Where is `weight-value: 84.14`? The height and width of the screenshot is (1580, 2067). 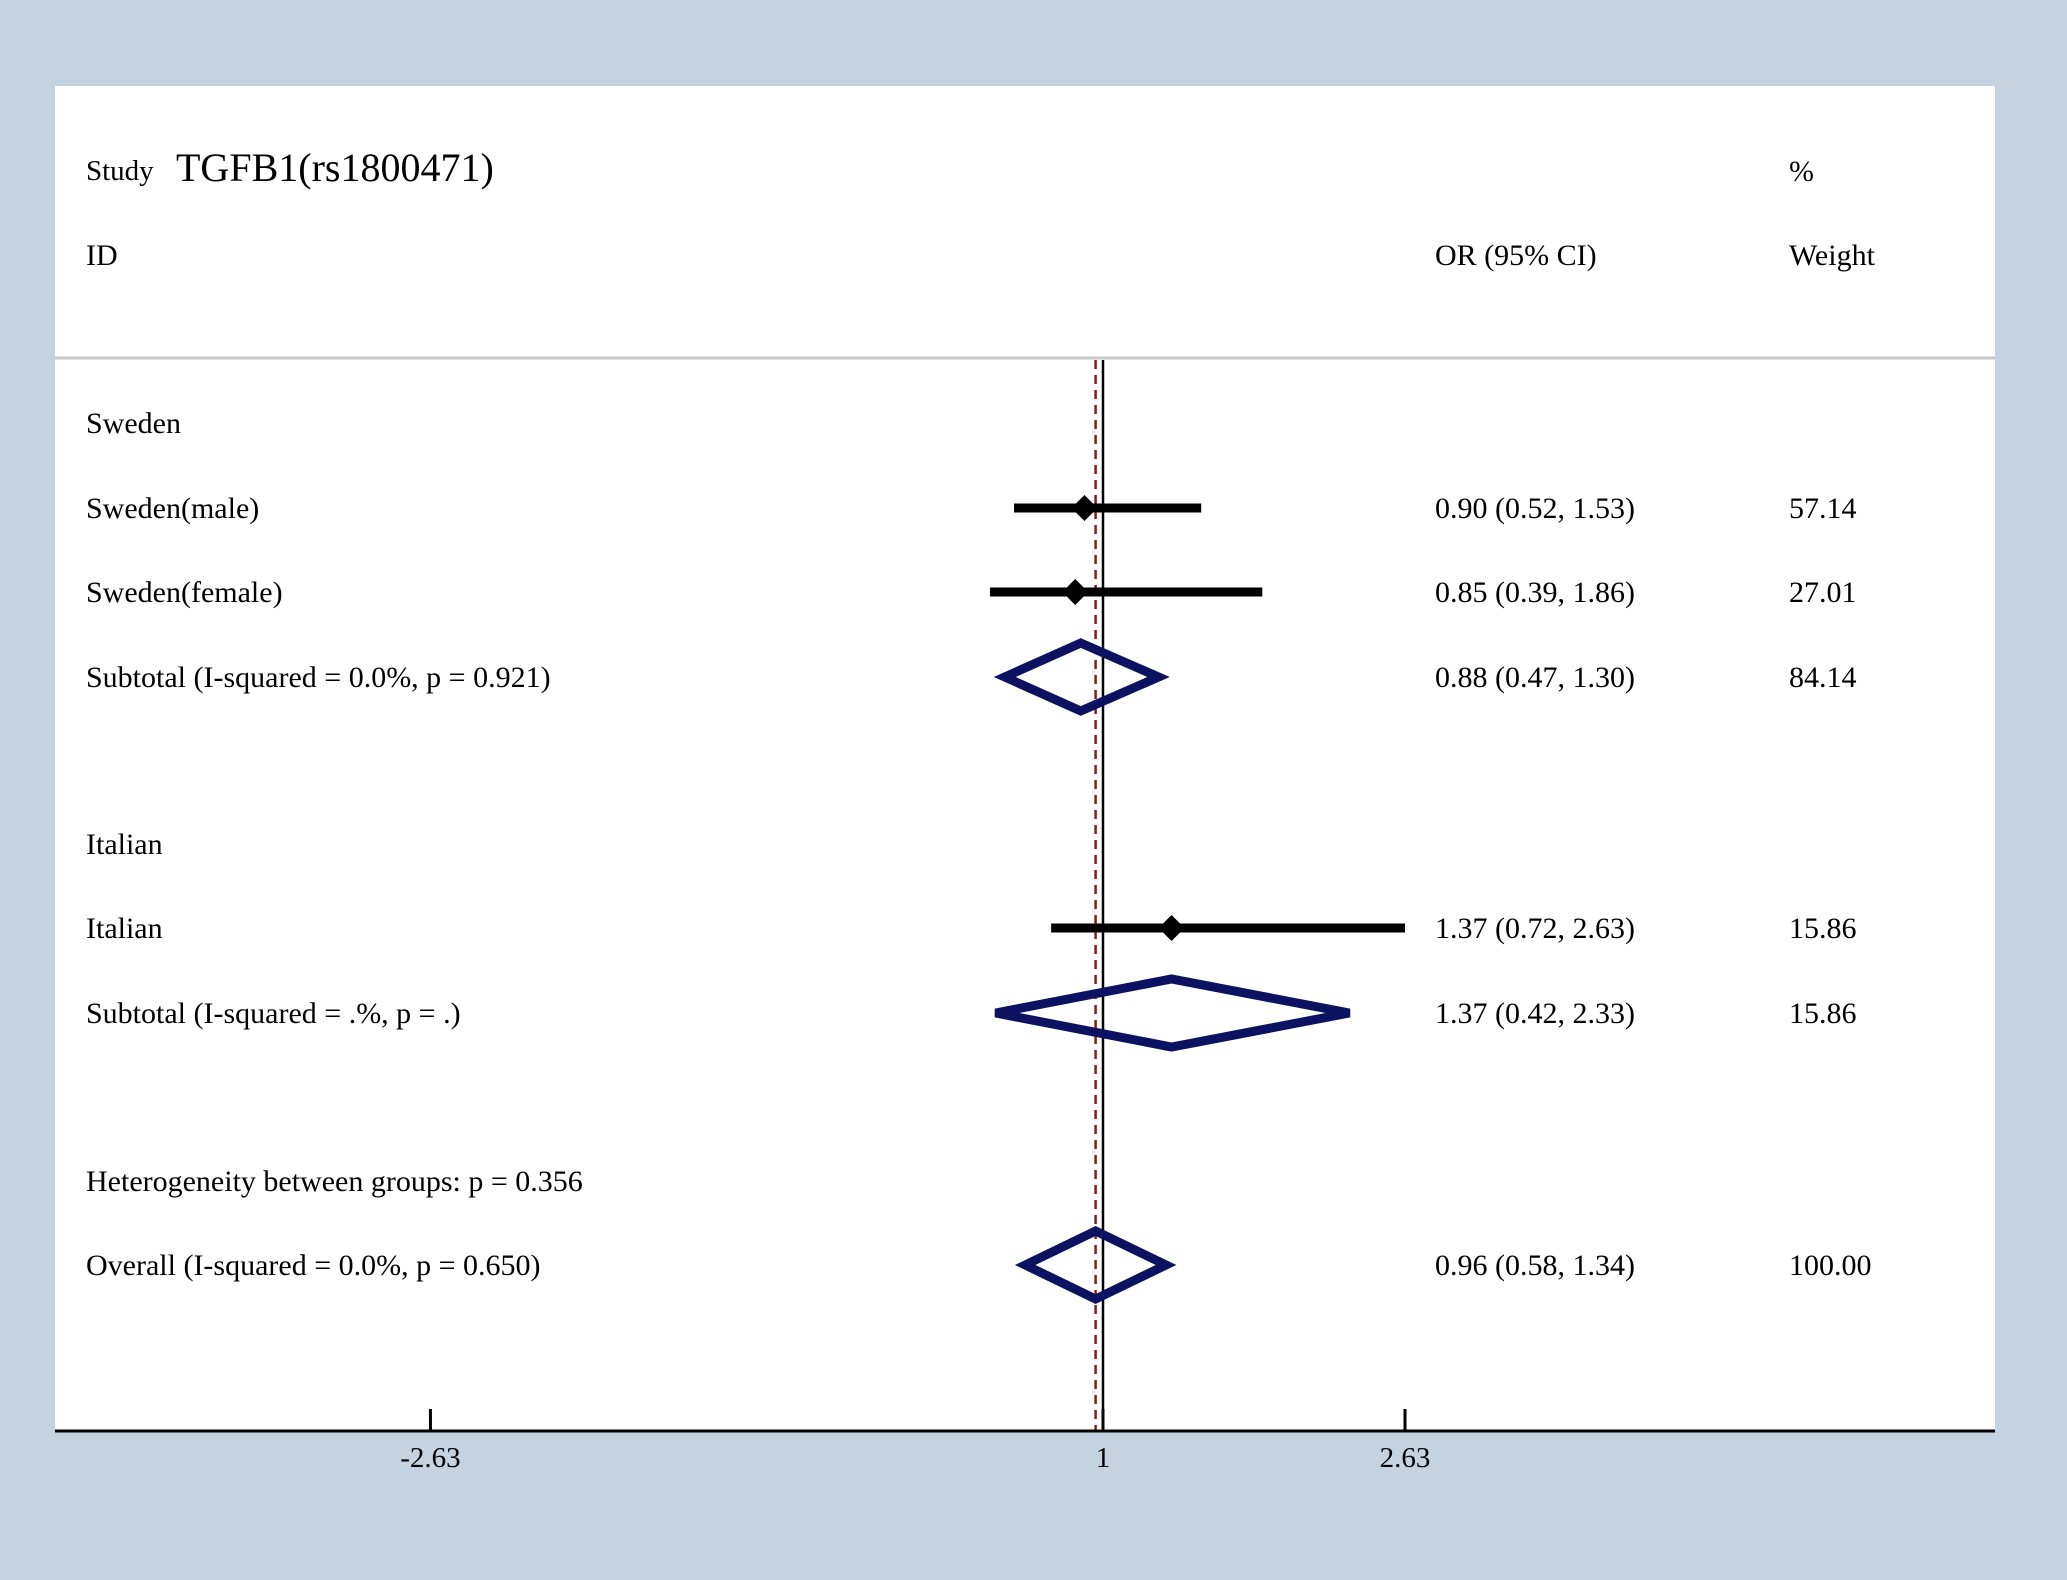
weight-value: 84.14 is located at coordinates (1823, 677).